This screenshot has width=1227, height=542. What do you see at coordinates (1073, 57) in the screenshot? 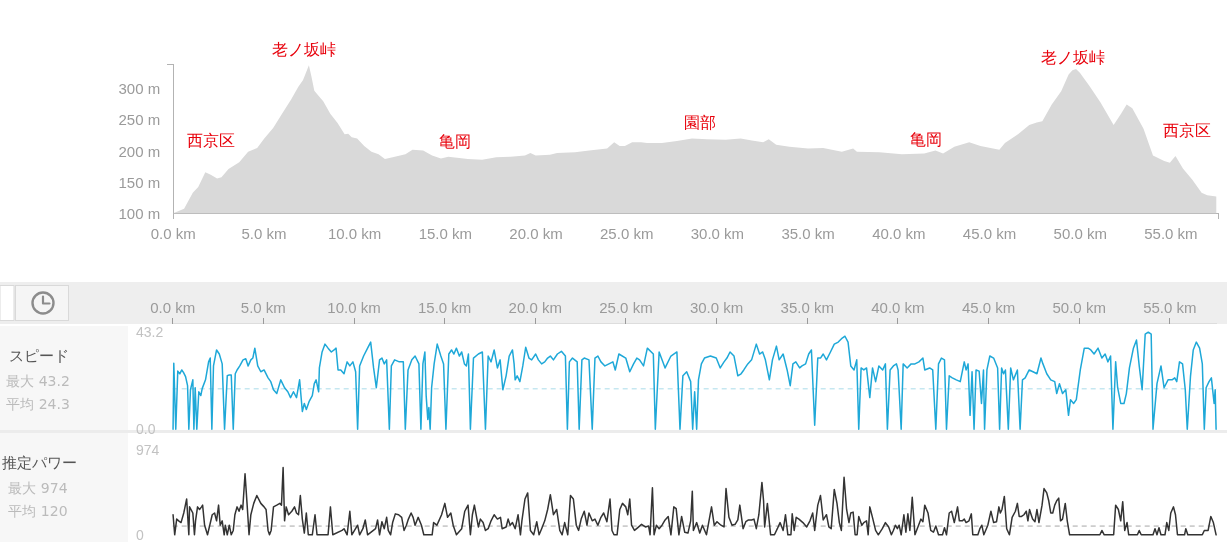
I see `annotation: 老ノ坂峠` at bounding box center [1073, 57].